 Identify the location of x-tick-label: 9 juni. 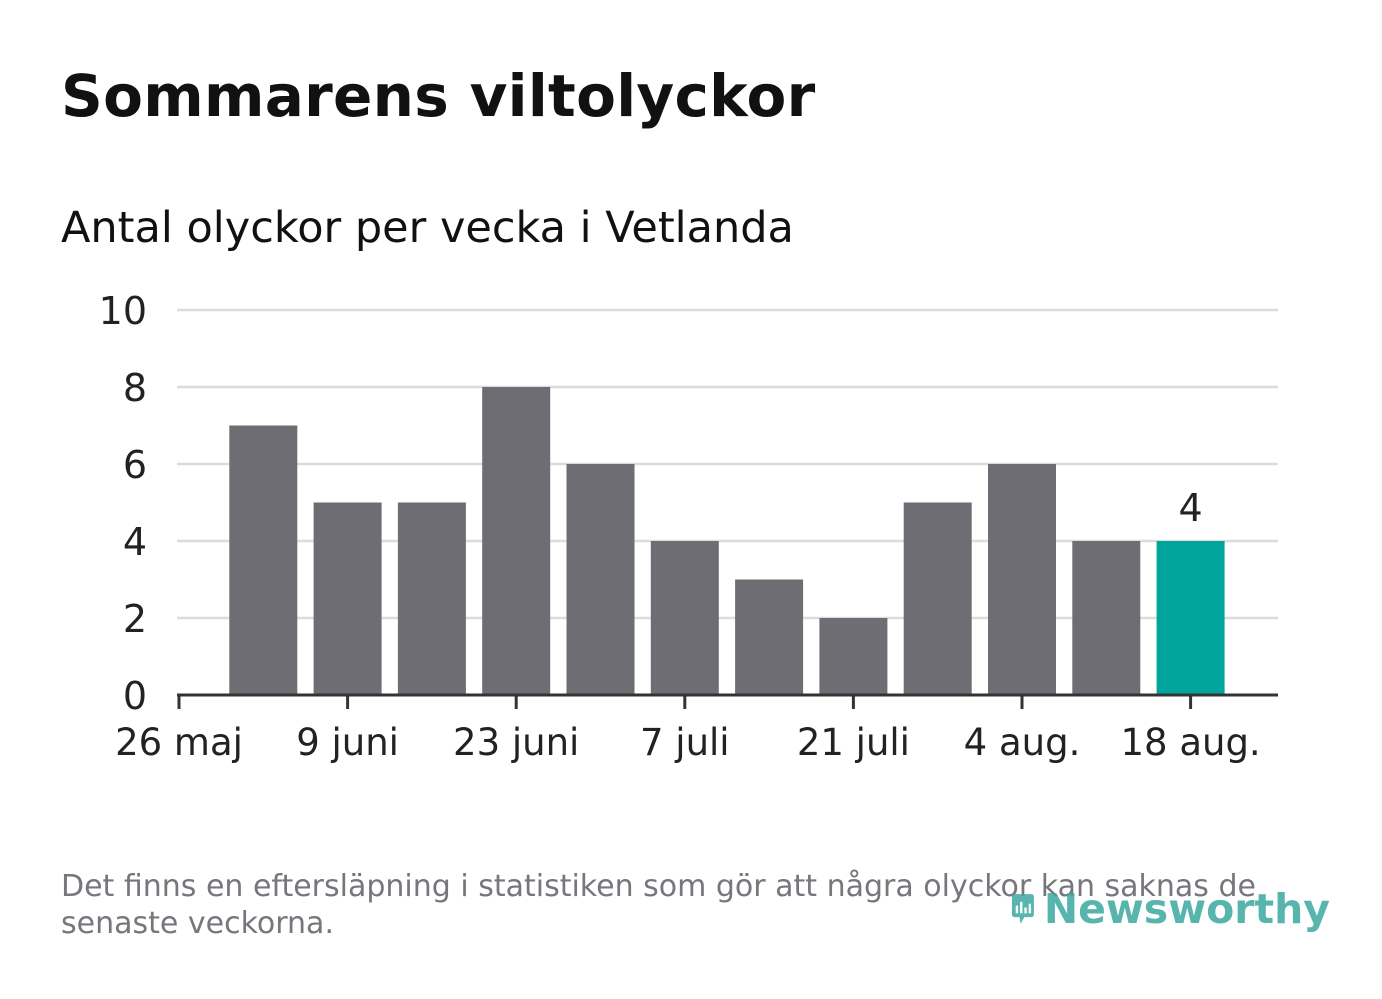
(347, 742).